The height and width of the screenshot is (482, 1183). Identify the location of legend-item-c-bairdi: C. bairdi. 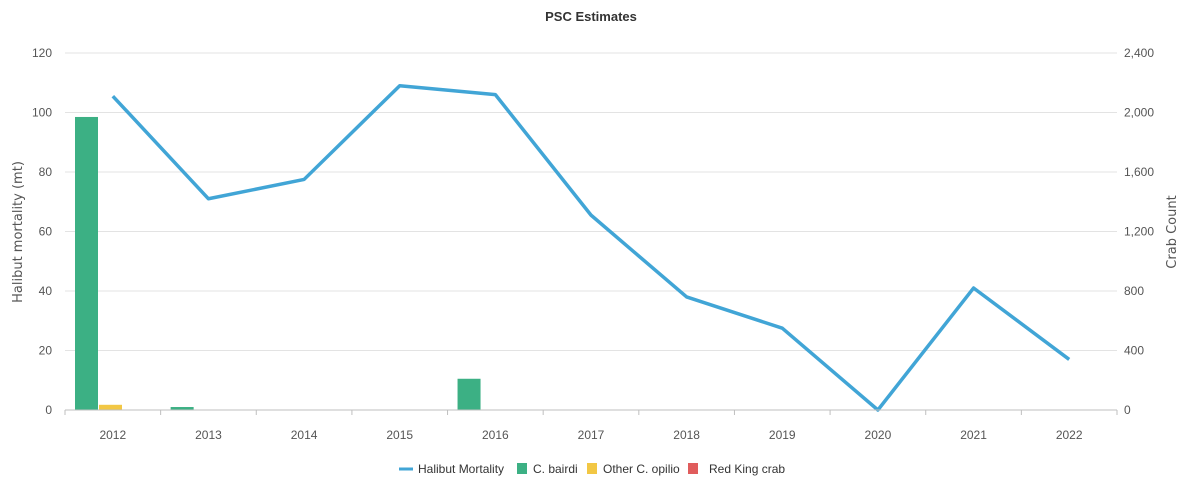
(547, 469).